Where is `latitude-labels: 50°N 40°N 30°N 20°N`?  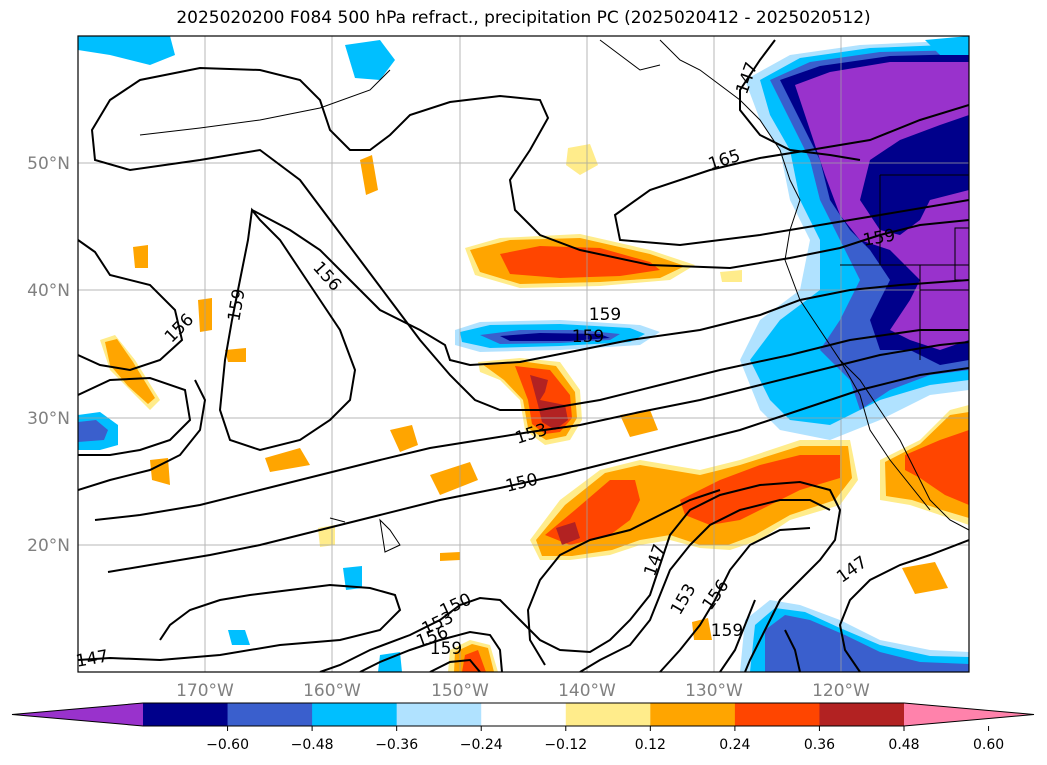
latitude-labels: 50°N 40°N 30°N 20°N is located at coordinates (48, 355).